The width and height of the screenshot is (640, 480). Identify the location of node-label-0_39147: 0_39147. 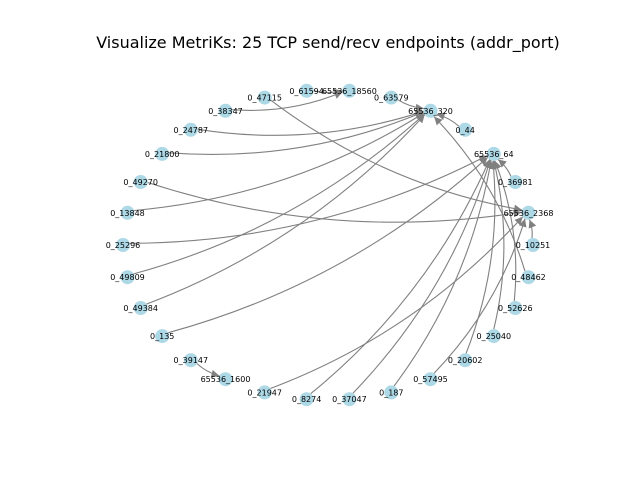
(191, 360).